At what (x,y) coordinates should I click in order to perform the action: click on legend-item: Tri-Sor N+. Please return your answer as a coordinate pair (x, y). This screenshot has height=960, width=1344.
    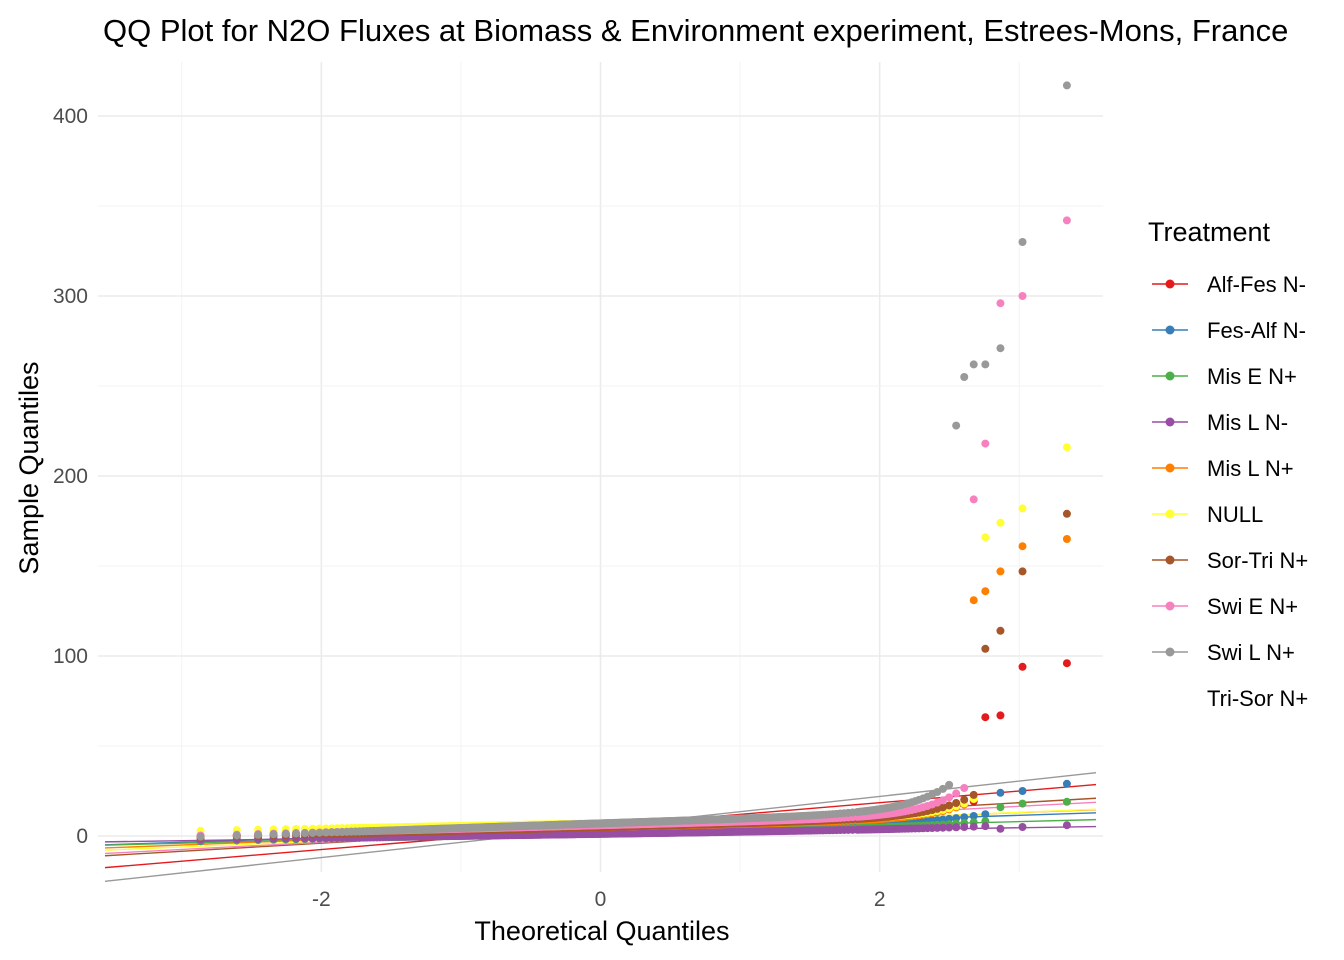
    Looking at the image, I should click on (1257, 698).